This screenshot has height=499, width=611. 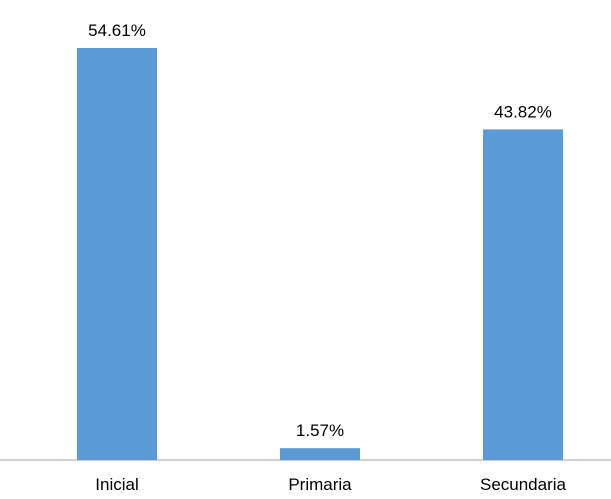 What do you see at coordinates (117, 30) in the screenshot?
I see `data-label-inicial: 54.61%` at bounding box center [117, 30].